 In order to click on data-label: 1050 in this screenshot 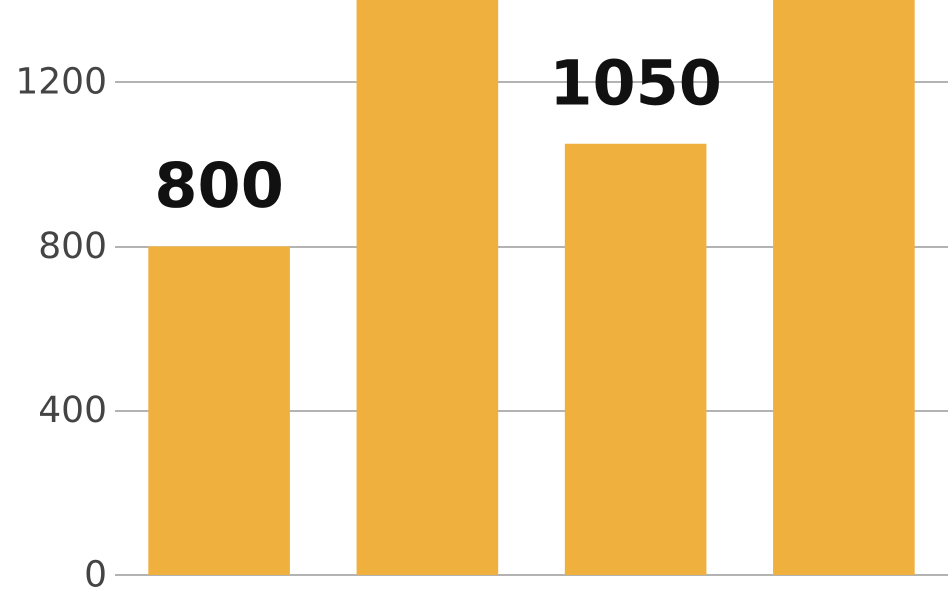, I will do `click(635, 83)`.